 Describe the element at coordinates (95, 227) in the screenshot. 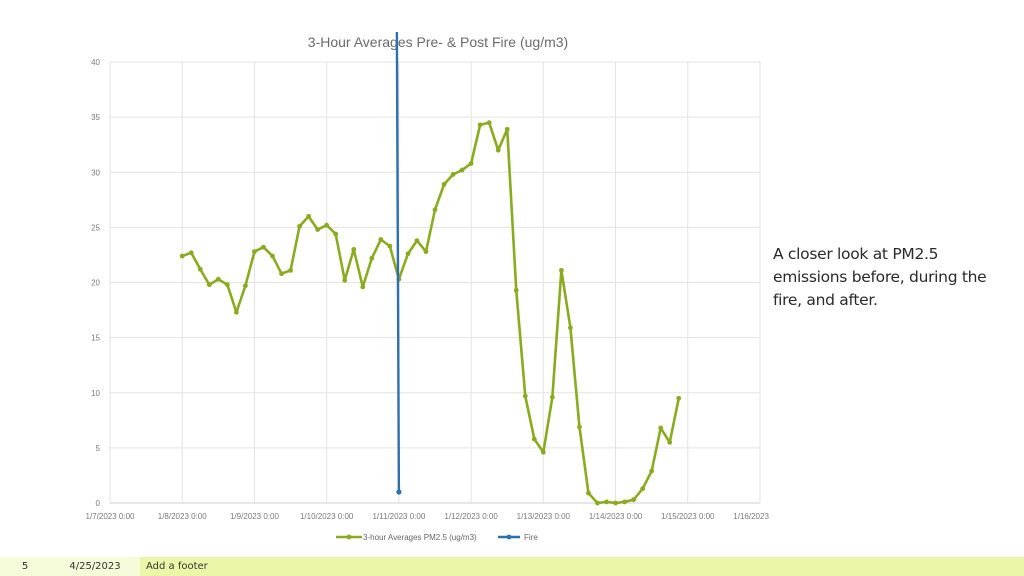

I see `y-tick-label: 25` at that location.